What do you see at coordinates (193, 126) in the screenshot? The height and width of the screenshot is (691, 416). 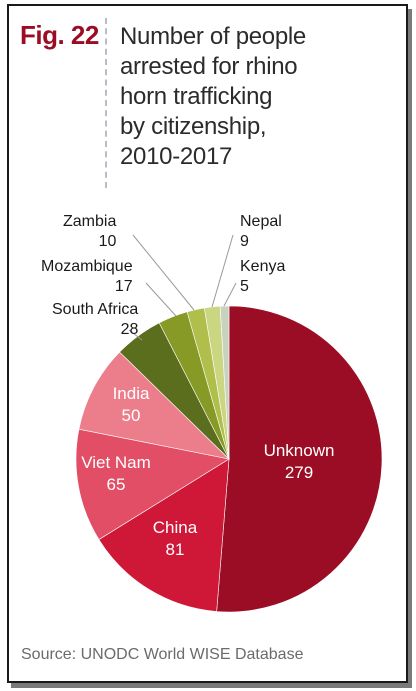 I see `title-line: by citizenship,` at bounding box center [193, 126].